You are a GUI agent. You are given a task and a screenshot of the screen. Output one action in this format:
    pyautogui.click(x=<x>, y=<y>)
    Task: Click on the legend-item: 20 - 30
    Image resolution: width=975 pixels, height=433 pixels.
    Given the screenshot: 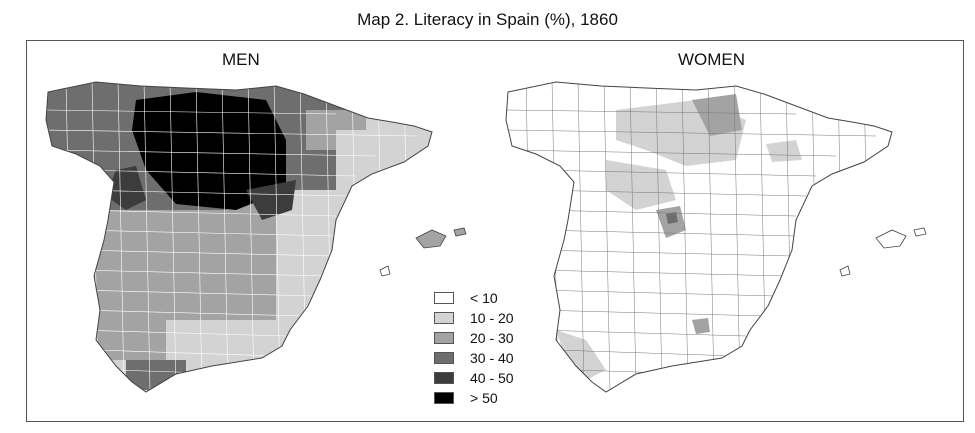 What is the action you would take?
    pyautogui.click(x=494, y=338)
    